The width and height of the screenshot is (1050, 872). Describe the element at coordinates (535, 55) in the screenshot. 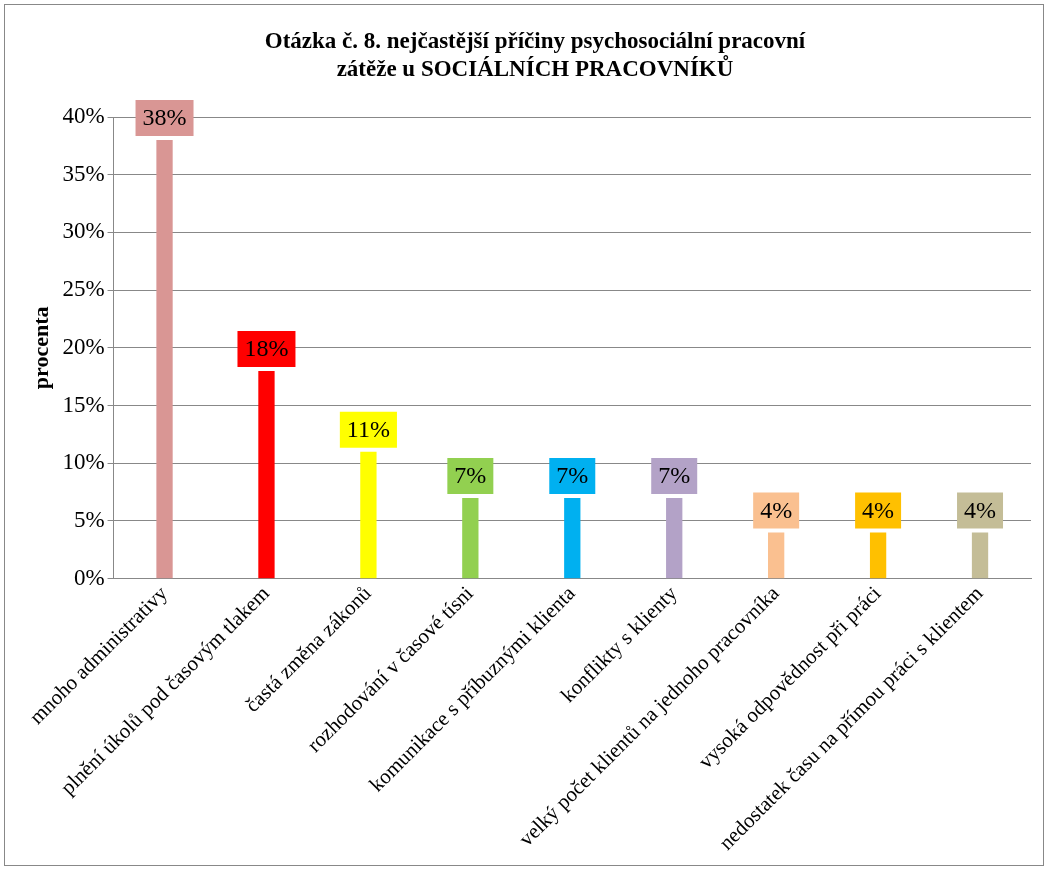

I see `chart-title: Otázka č. 8. nejčastější příčiny psychosociální pracovní zátěže u SOCIÁLNÍCH PRACOVNÍKŮ` at that location.